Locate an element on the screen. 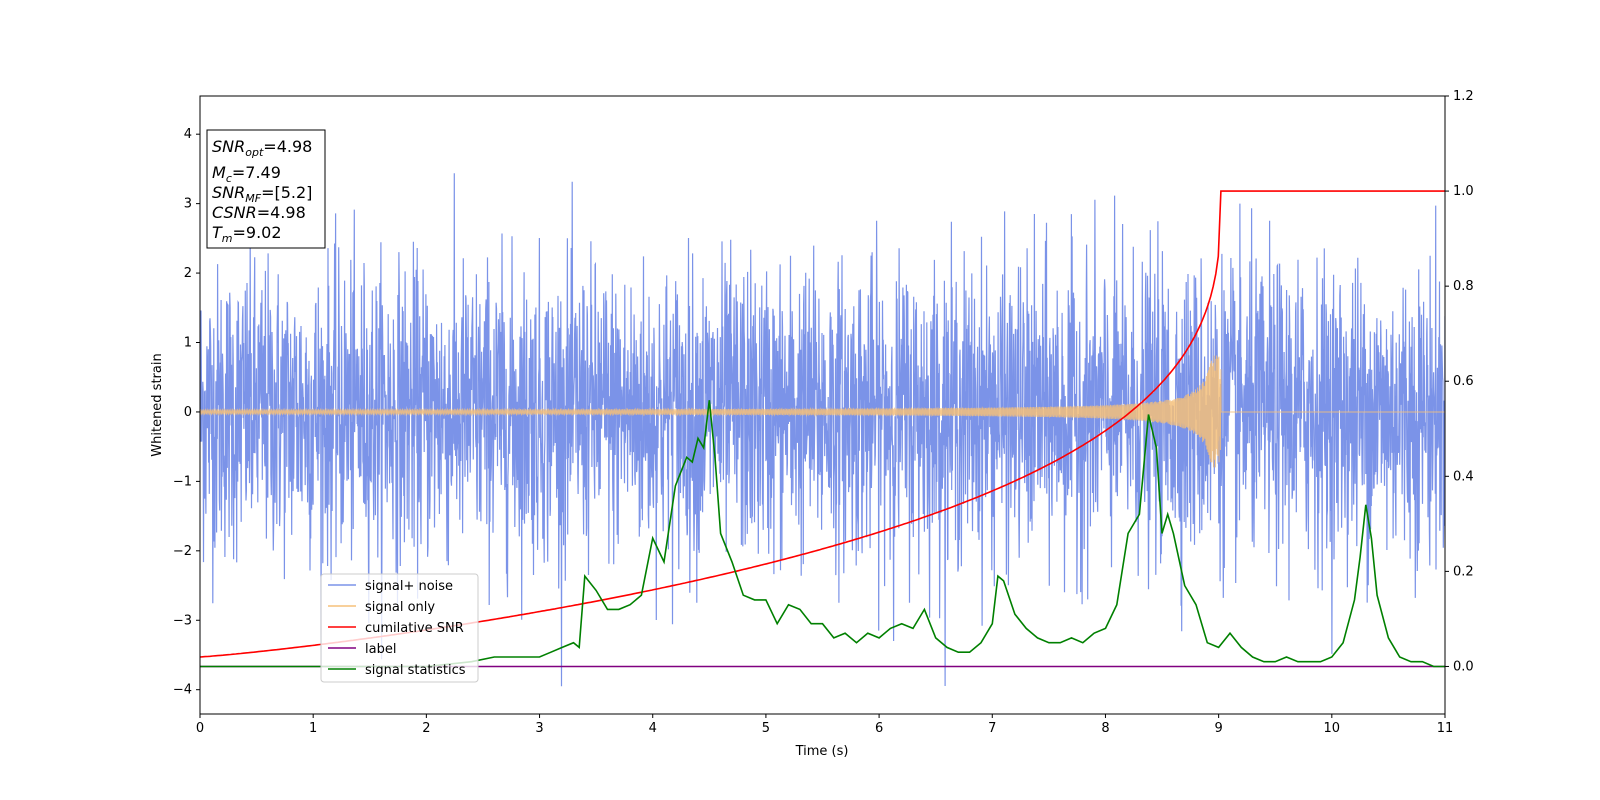 This screenshot has width=1600, height=800. y-tick-label: 4 is located at coordinates (188, 134).